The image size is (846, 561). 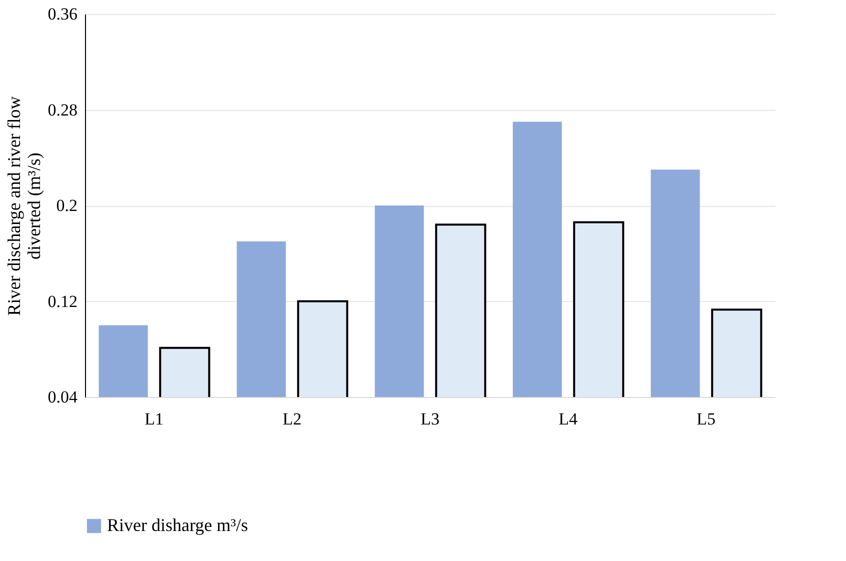 I want to click on x-tick-label: L1, so click(x=154, y=419).